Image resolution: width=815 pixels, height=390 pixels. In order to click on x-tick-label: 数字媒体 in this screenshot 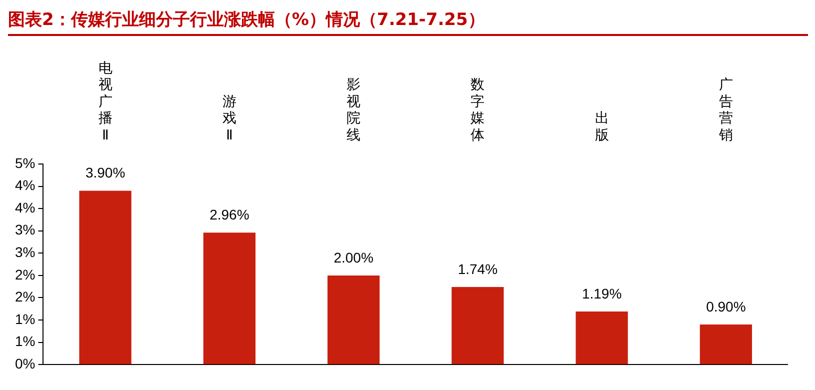, I will do `click(477, 109)`.